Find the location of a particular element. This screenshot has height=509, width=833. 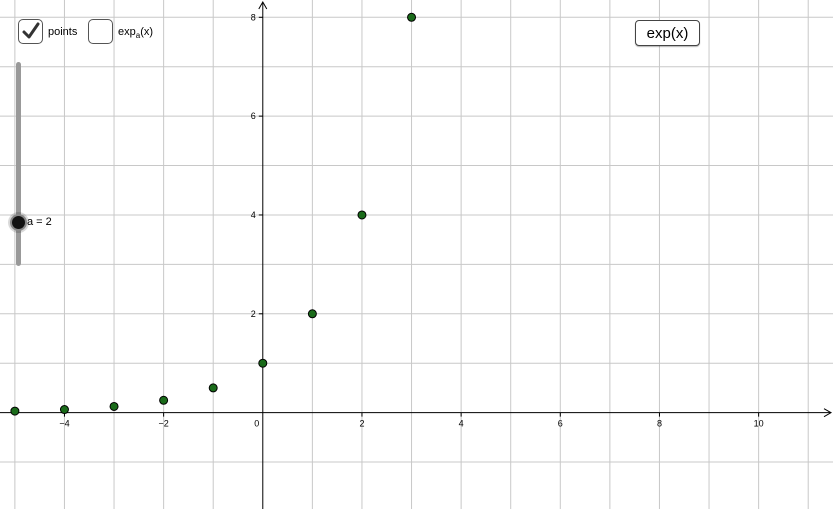

x-axis-arrow is located at coordinates (828, 413).